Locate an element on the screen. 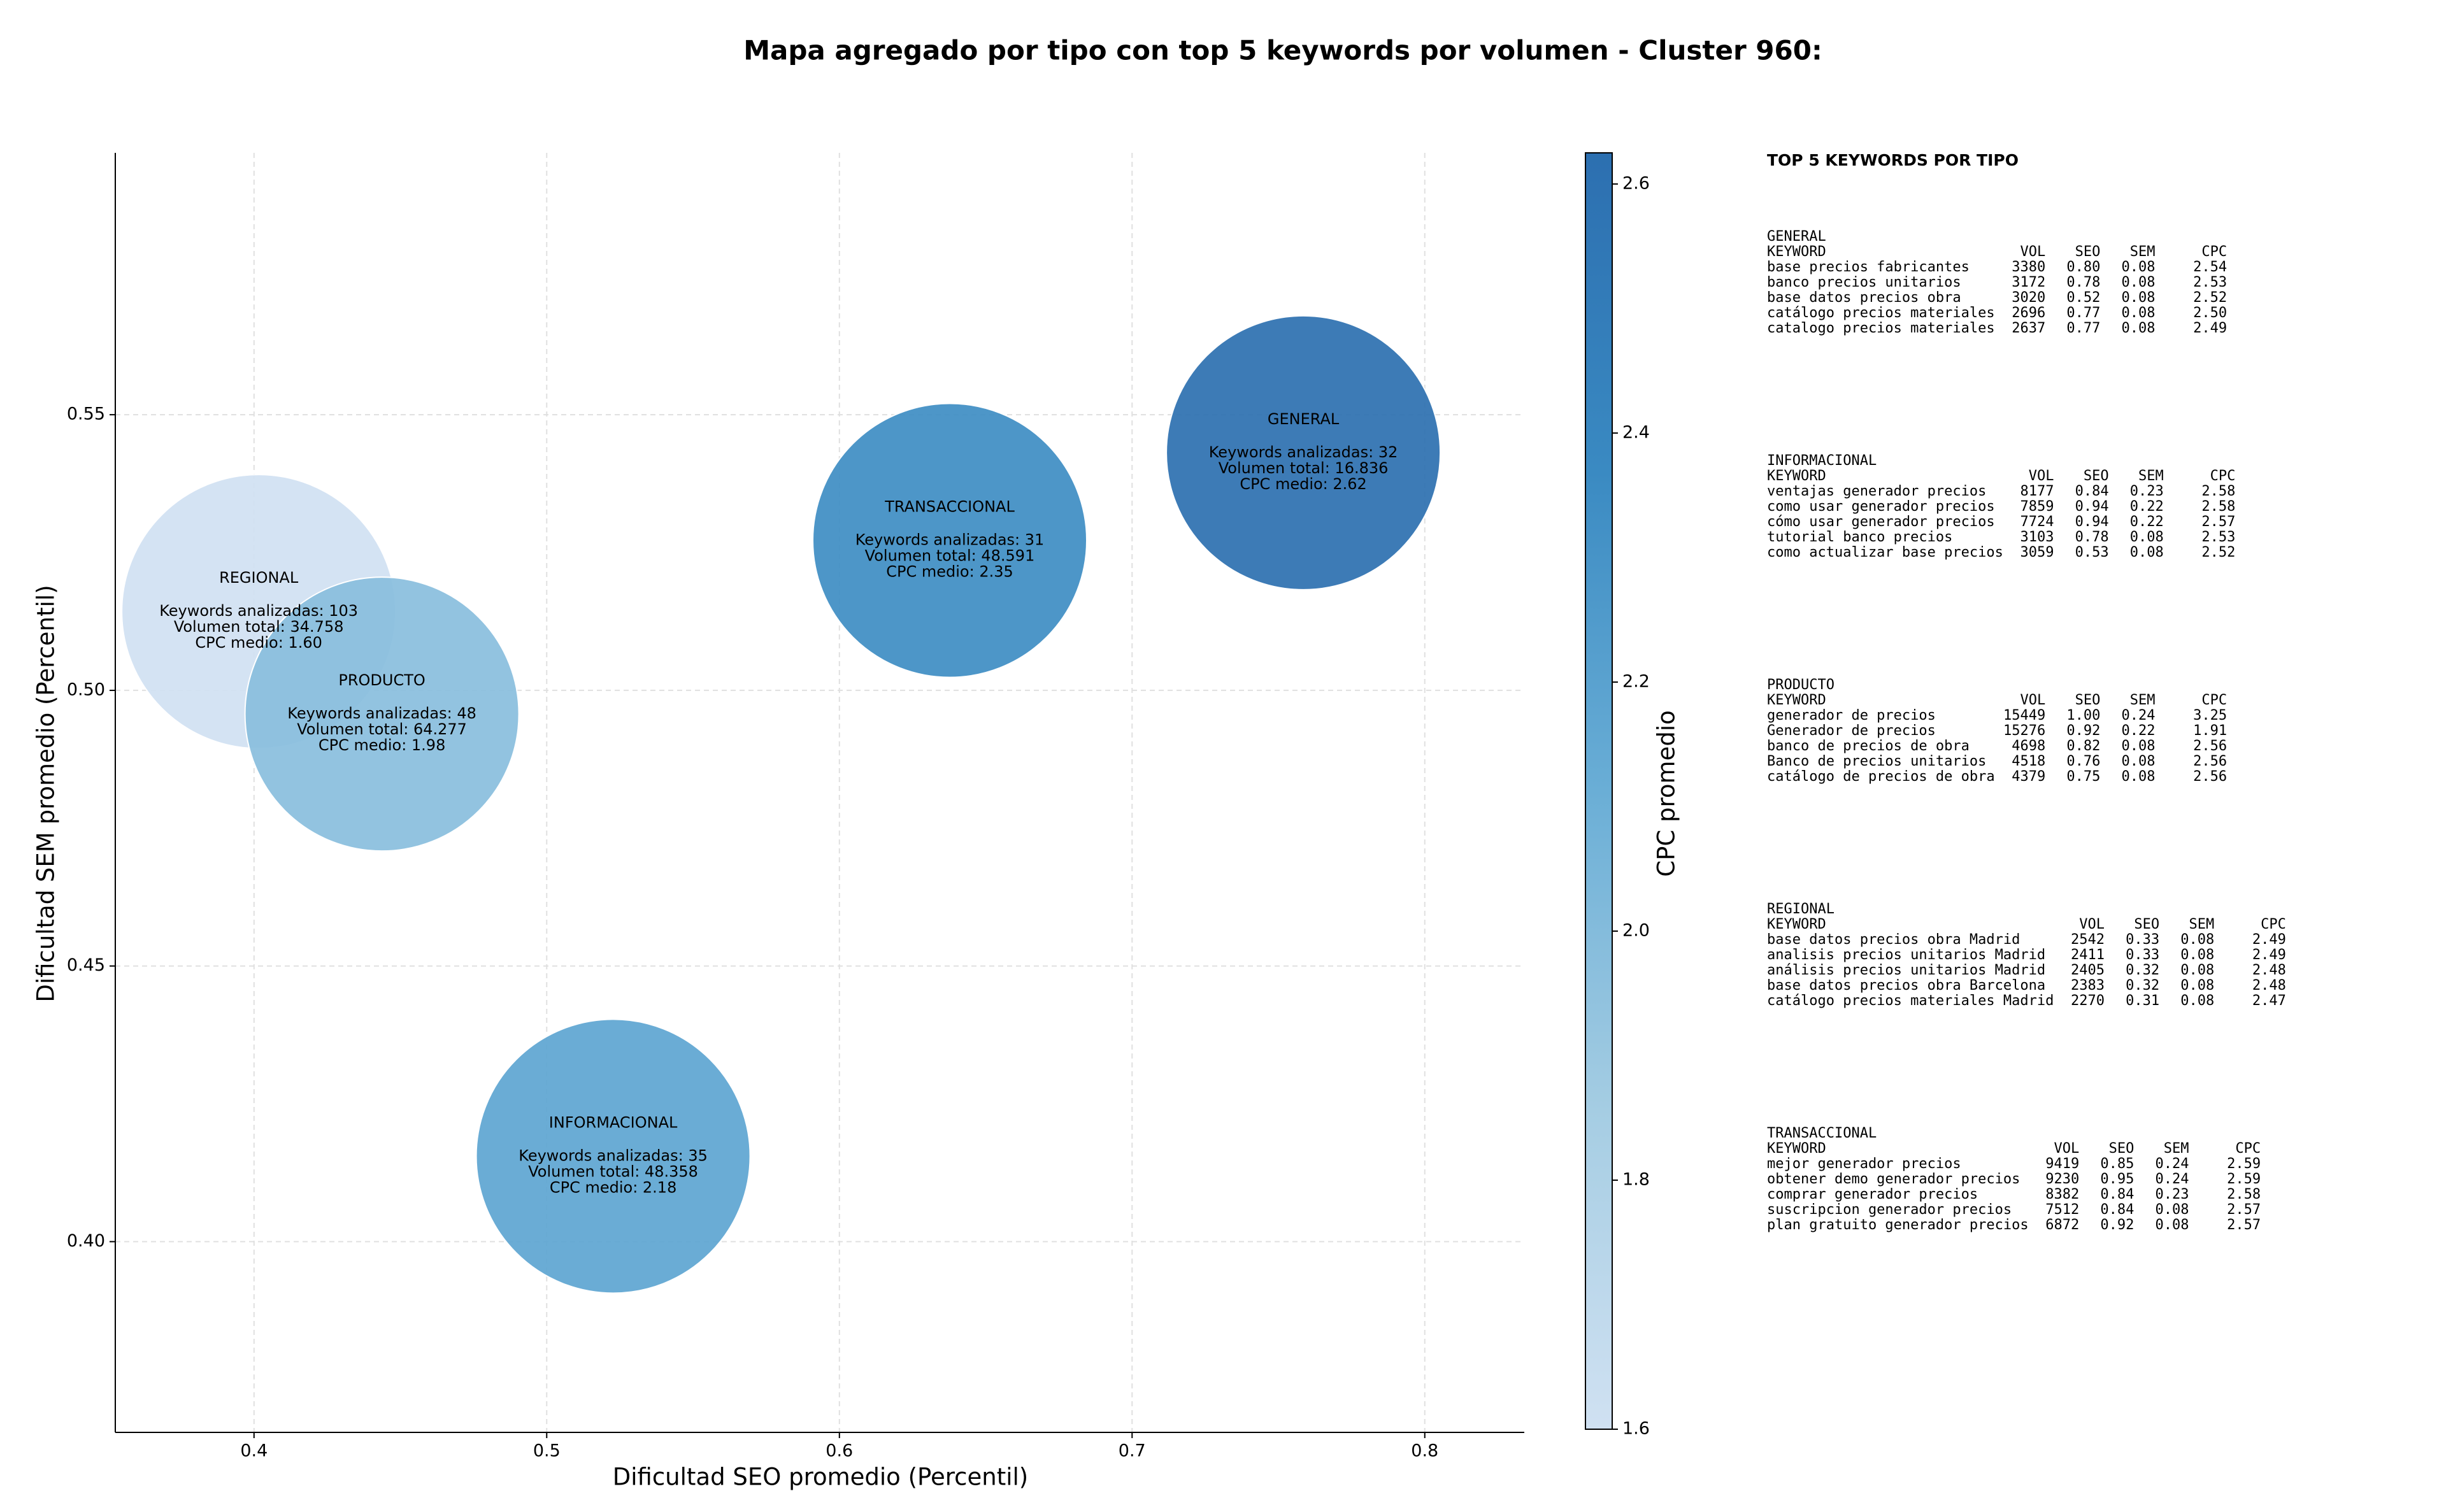 This screenshot has width=2446, height=1512. colorbar-tick-label: 2.2 is located at coordinates (1636, 681).